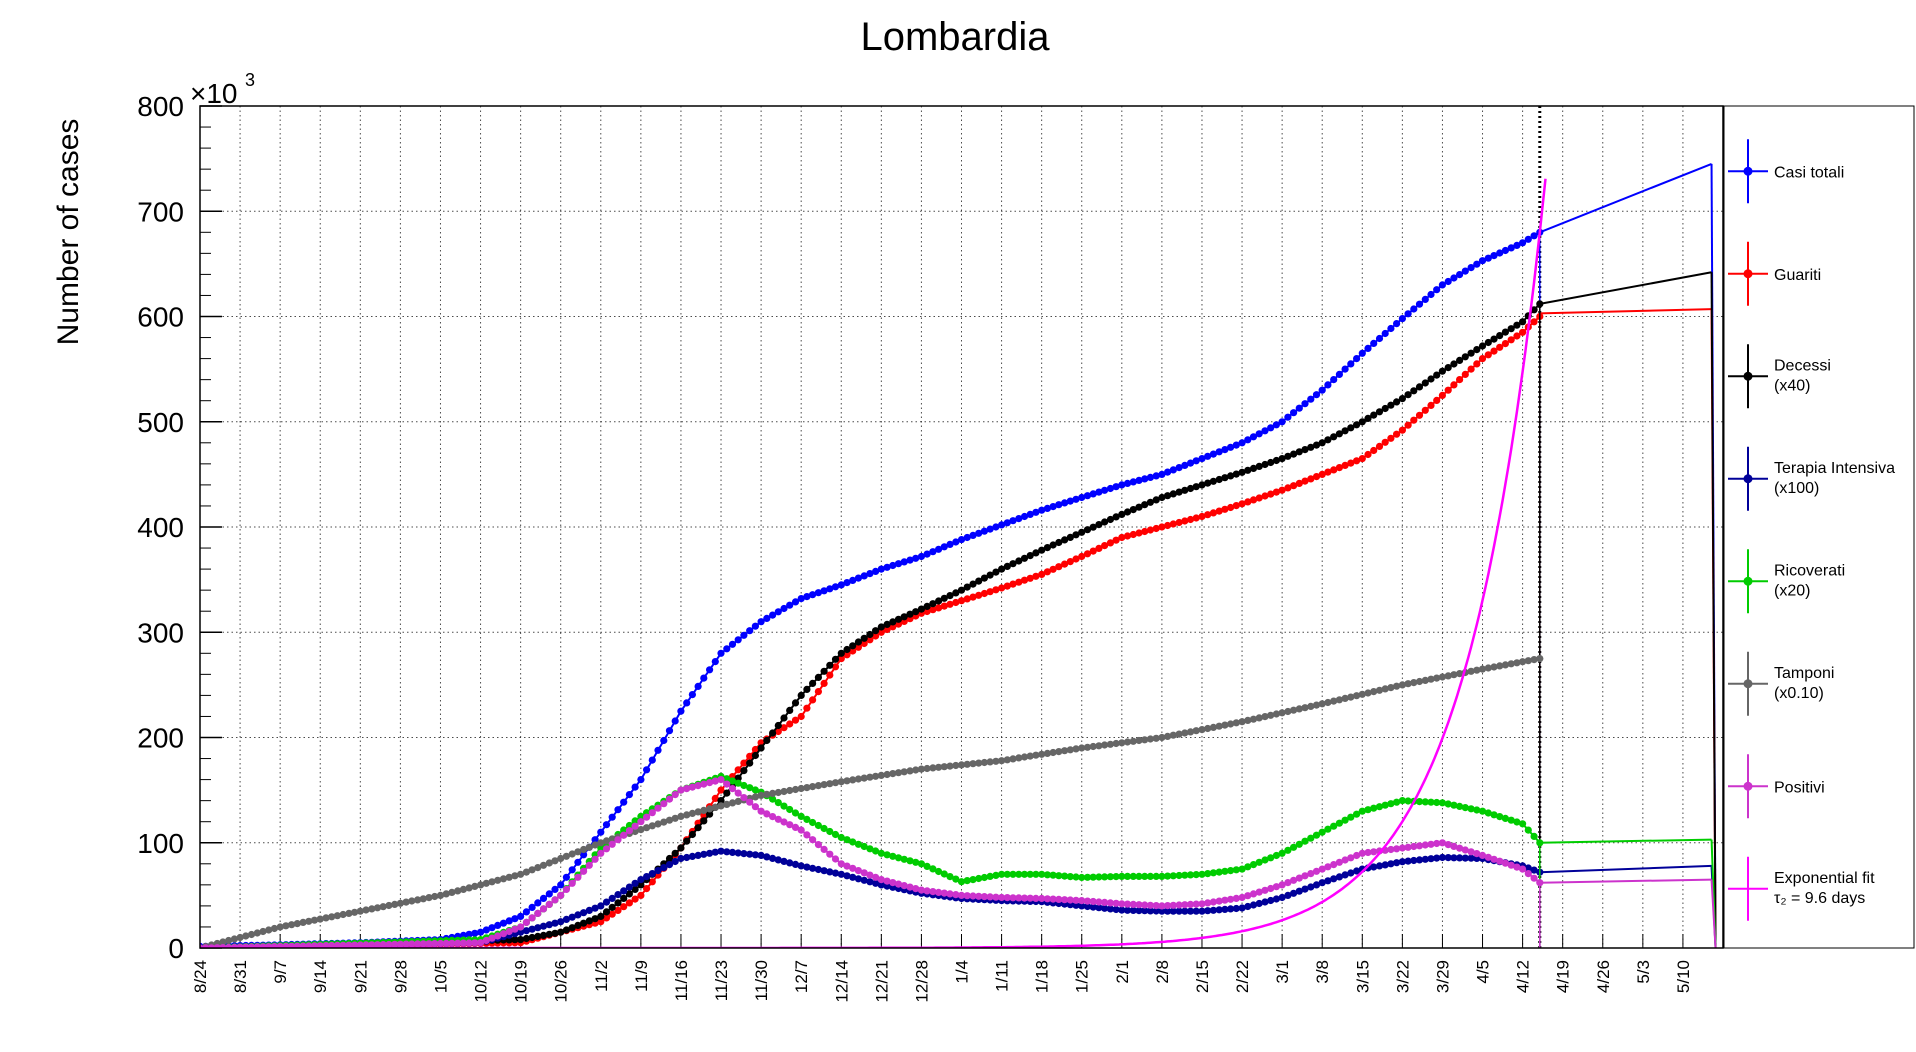 The image size is (1916, 1052). I want to click on extension-line, so click(1625, 841).